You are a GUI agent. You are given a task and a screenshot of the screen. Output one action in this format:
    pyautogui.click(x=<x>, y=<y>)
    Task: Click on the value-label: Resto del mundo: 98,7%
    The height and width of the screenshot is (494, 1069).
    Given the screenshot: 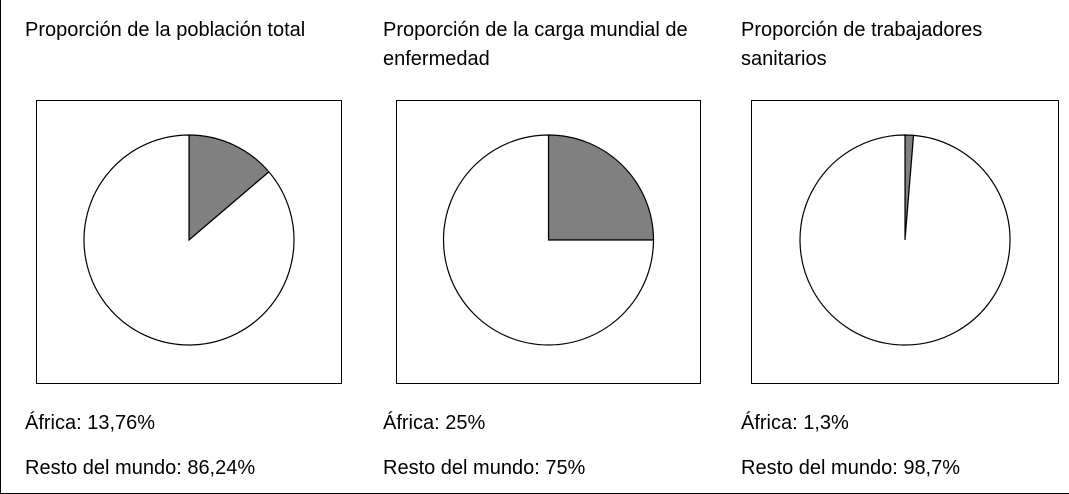 What is the action you would take?
    pyautogui.click(x=851, y=468)
    